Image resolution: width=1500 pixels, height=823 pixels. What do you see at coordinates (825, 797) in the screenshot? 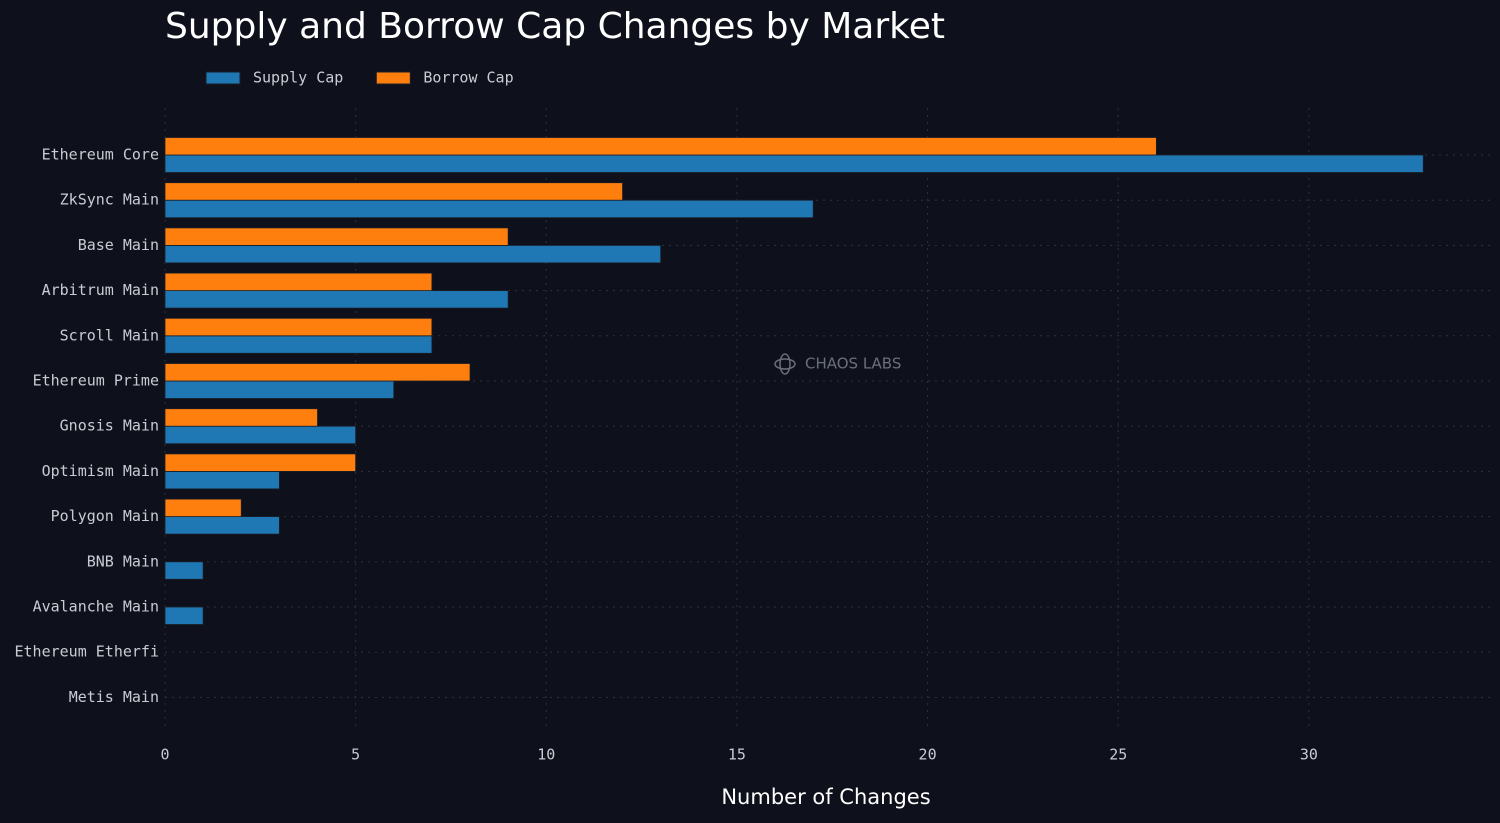
I see `x-axis-title: Number of Changes` at bounding box center [825, 797].